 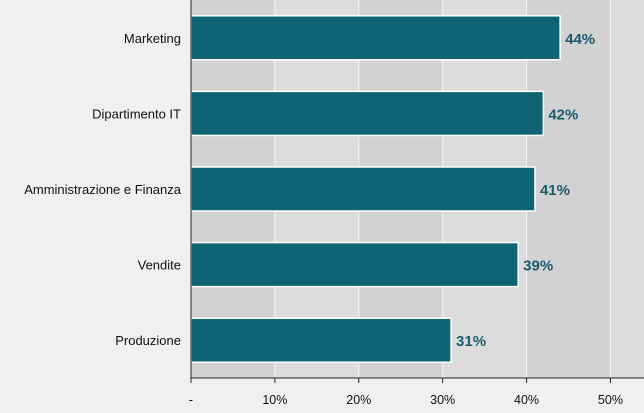 I want to click on category-label: Dipartimento IT, so click(x=136, y=113).